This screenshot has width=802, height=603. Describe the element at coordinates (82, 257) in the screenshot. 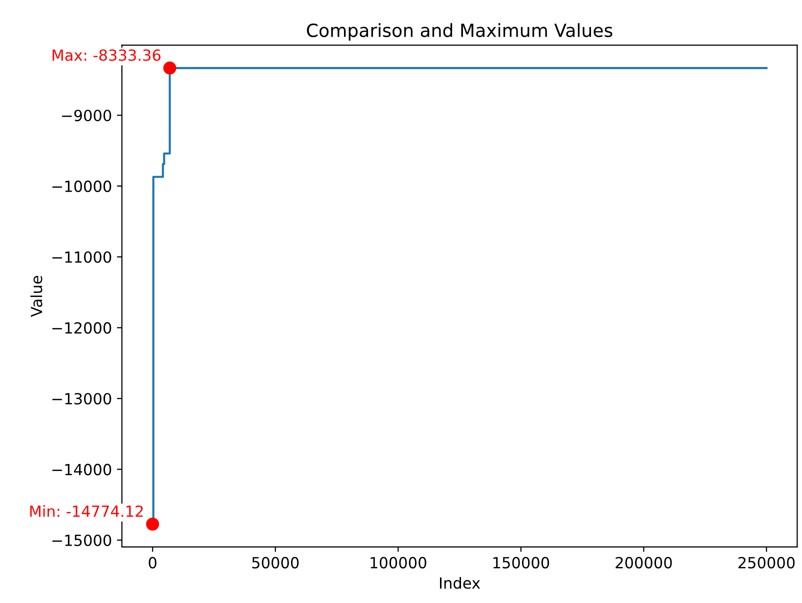

I see `y-tick-label: −11000` at that location.